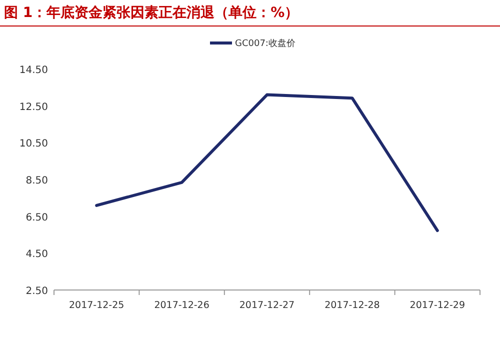 The image size is (500, 345). What do you see at coordinates (37, 218) in the screenshot?
I see `y-tick-label: 6.50` at bounding box center [37, 218].